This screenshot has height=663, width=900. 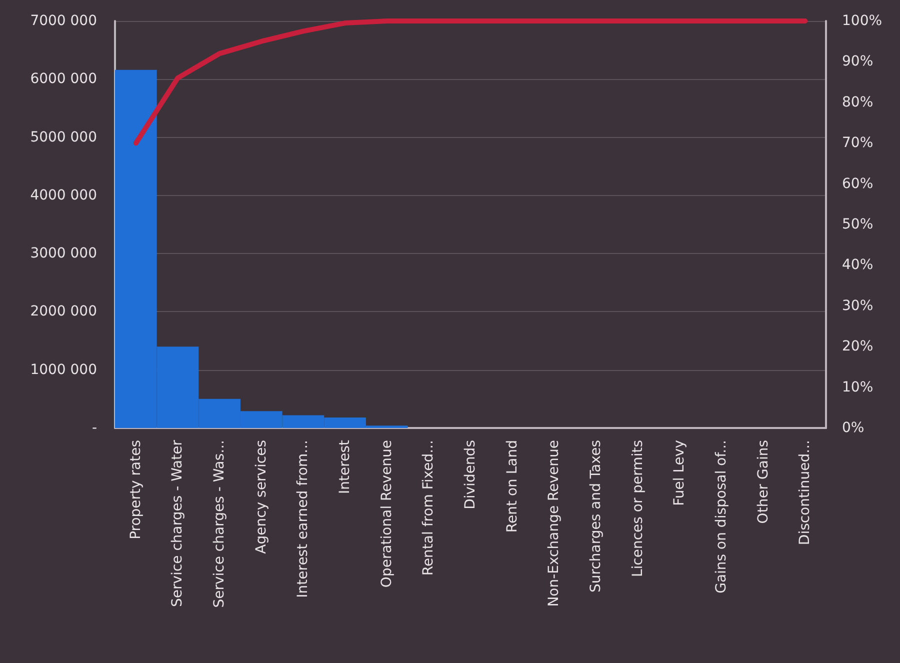 What do you see at coordinates (858, 184) in the screenshot?
I see `y2-tick-label: 60%` at bounding box center [858, 184].